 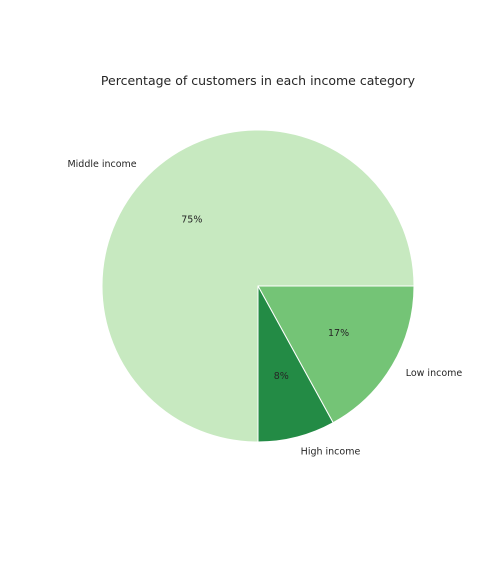 I want to click on slice-label-low-income: Low income, so click(x=434, y=373).